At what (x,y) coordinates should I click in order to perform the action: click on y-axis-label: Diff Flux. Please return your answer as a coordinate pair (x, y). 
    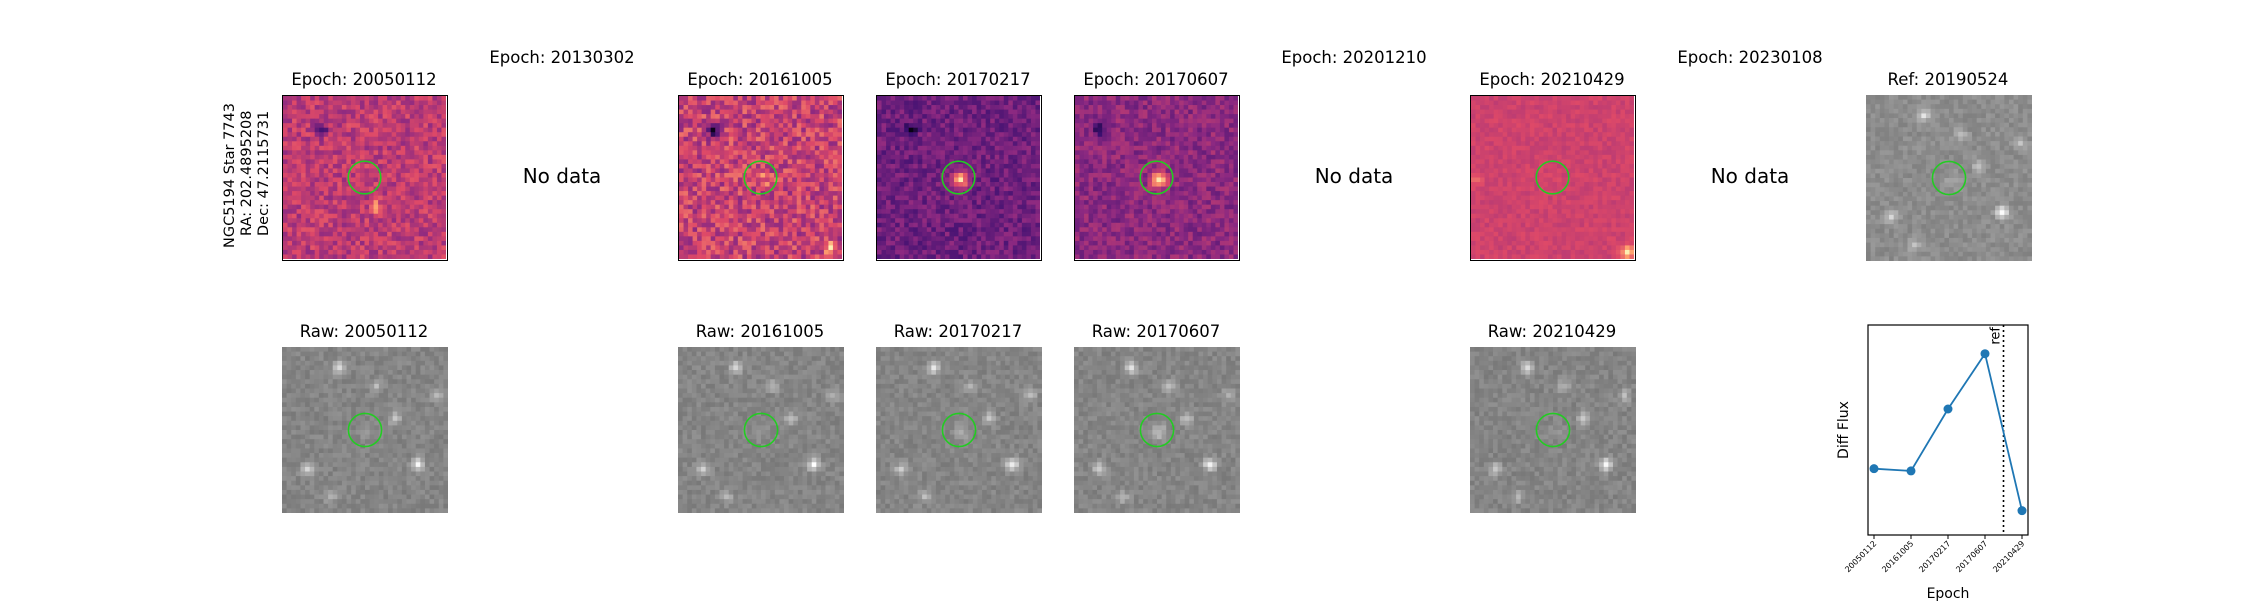
    Looking at the image, I should click on (1844, 430).